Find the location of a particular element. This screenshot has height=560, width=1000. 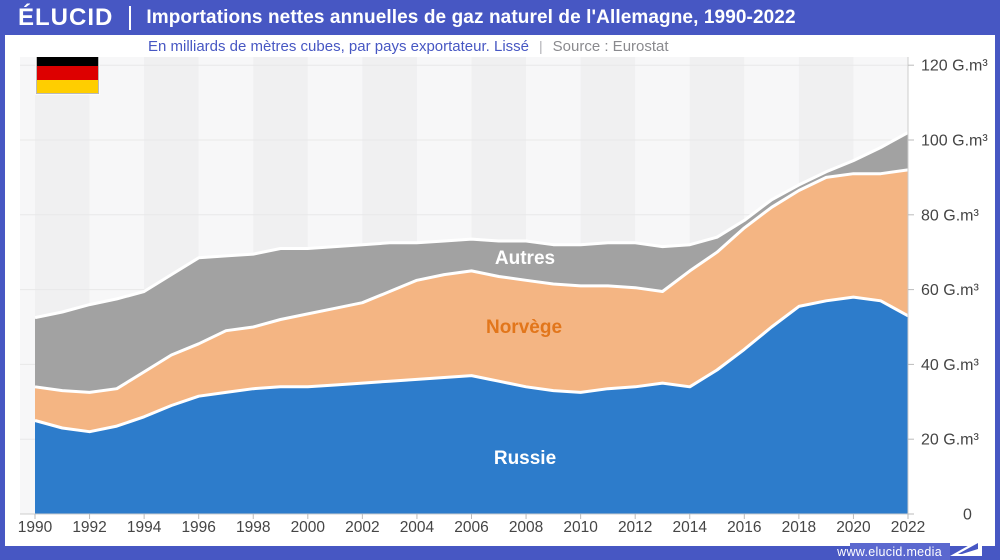

x-tick-label: 2022 is located at coordinates (908, 527).